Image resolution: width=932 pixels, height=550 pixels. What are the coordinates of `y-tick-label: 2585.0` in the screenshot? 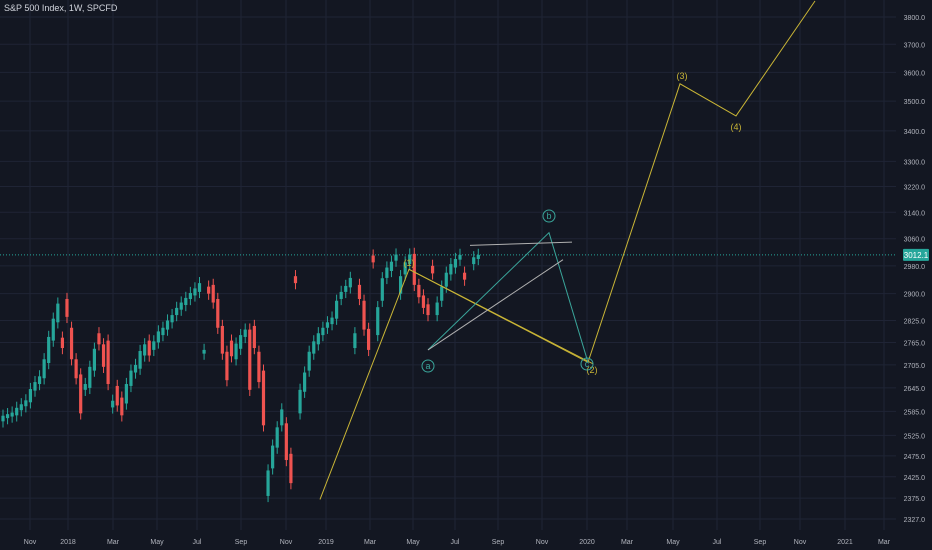 It's located at (915, 412).